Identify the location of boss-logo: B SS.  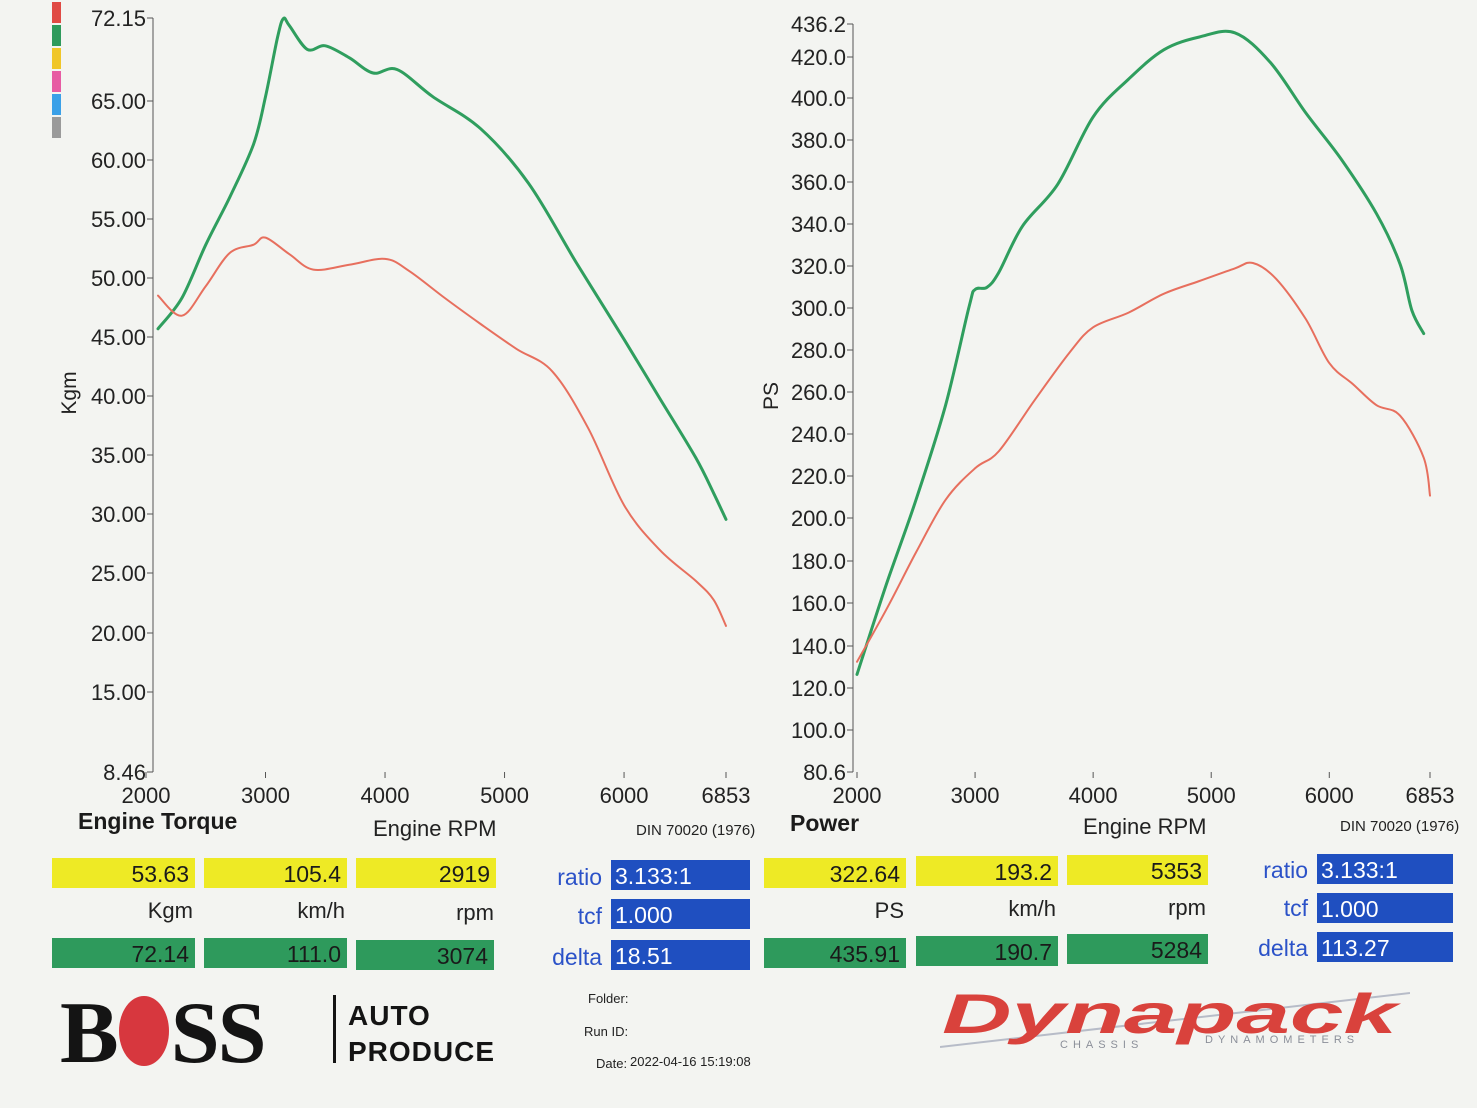
(163, 1033).